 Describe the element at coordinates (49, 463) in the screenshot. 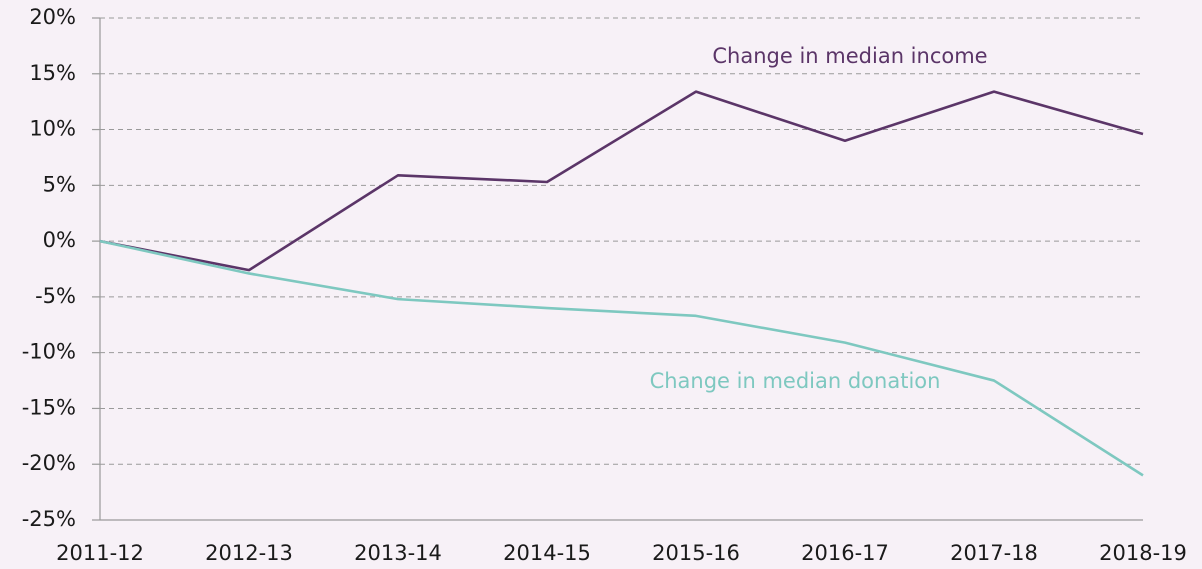

I see `y-tick-label: -20%` at that location.